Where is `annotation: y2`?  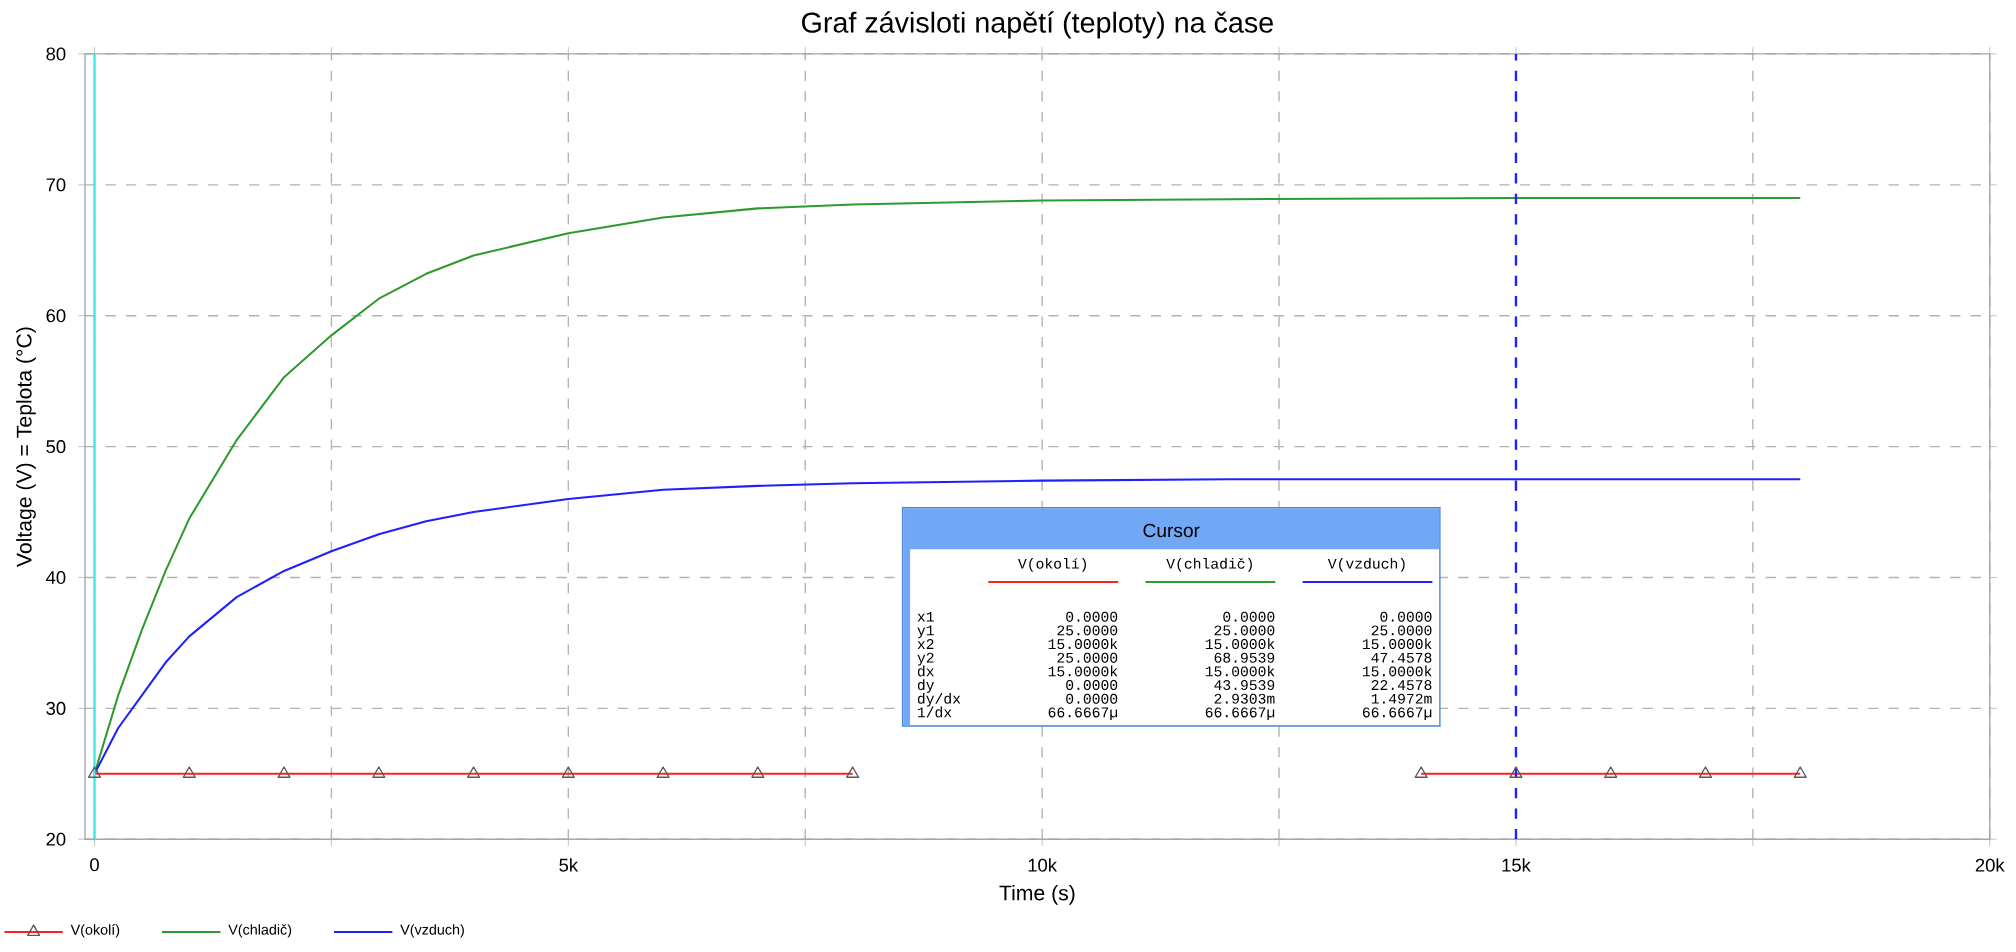 annotation: y2 is located at coordinates (925, 659).